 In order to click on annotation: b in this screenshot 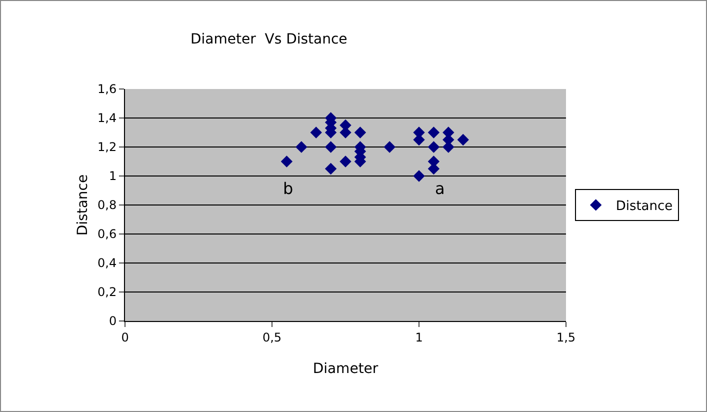, I will do `click(288, 188)`.